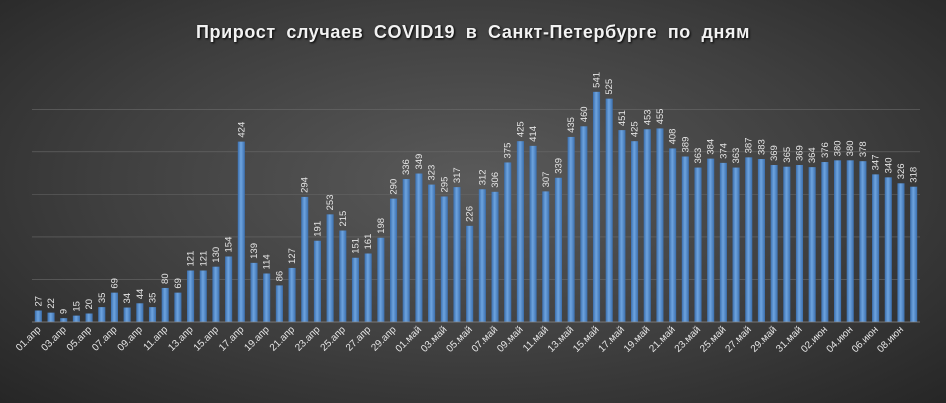 The width and height of the screenshot is (946, 403). I want to click on data-label: 424, so click(241, 130).